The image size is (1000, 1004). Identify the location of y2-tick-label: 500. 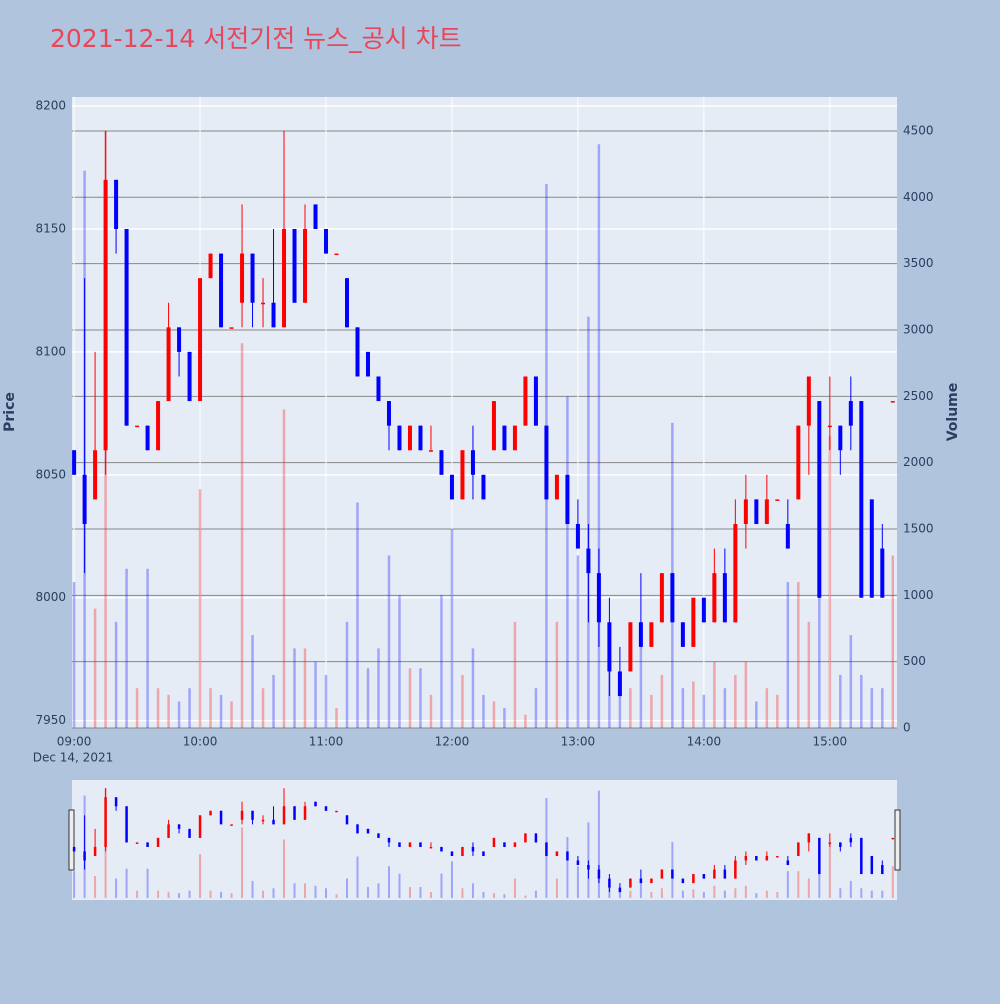
(914, 661).